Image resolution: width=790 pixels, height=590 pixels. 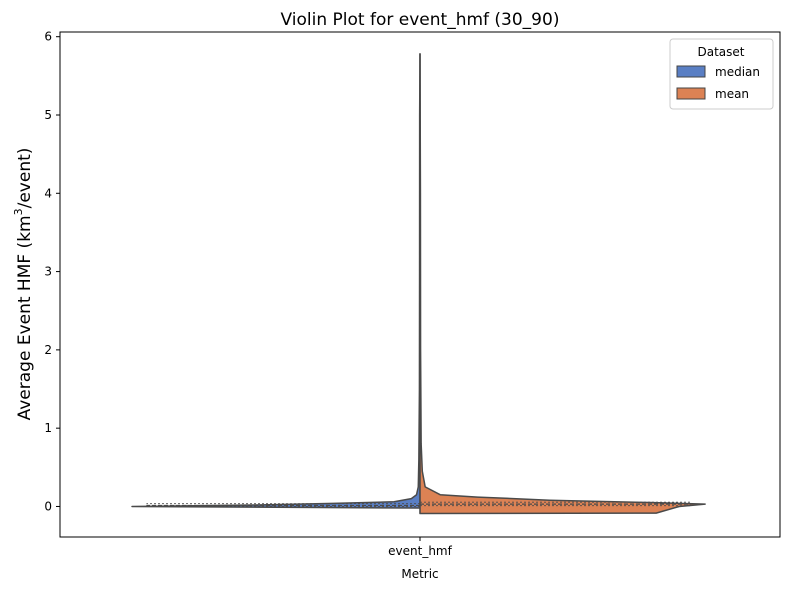 I want to click on legend-label-median: median, so click(x=737, y=72).